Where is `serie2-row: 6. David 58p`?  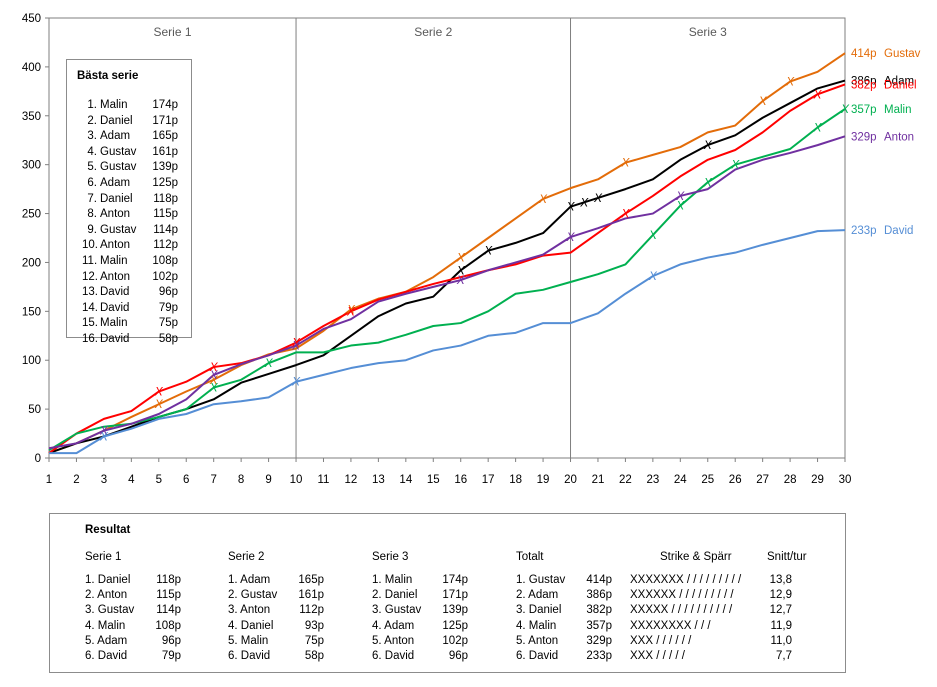
serie2-row: 6. David 58p is located at coordinates (276, 656).